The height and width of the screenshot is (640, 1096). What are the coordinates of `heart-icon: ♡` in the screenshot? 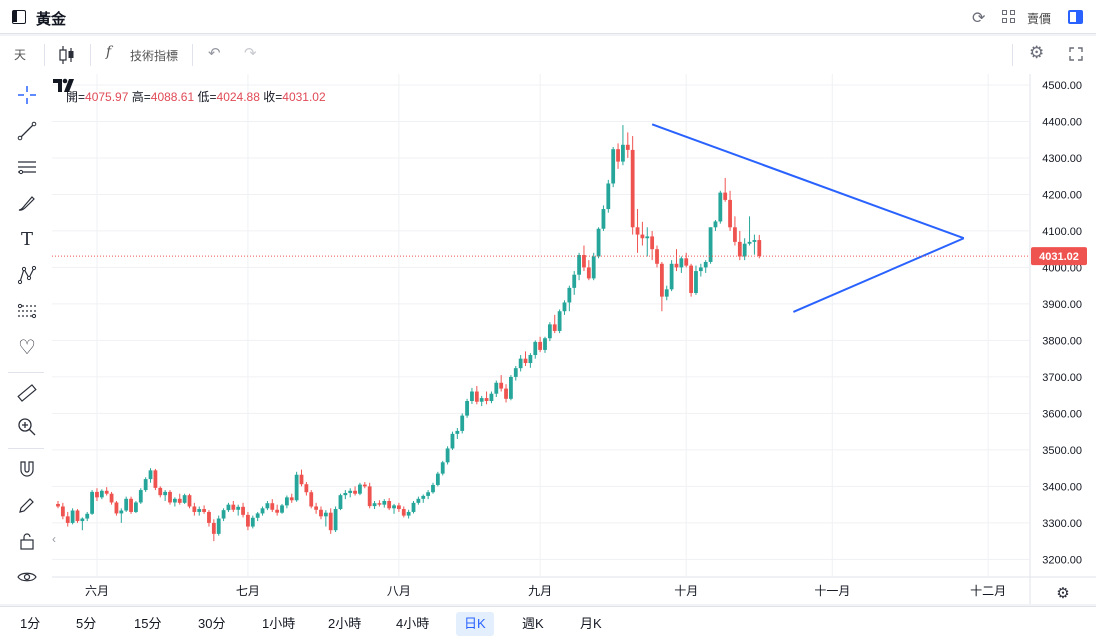 It's located at (27, 347).